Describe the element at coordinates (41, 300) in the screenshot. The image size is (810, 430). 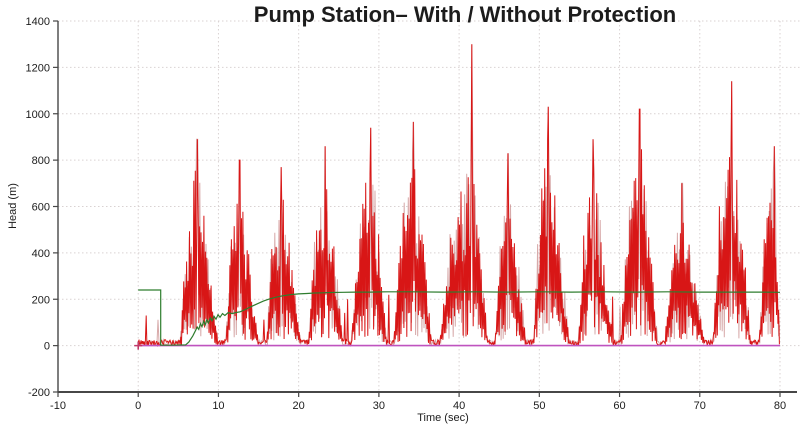
I see `y-tick-label: 200` at that location.